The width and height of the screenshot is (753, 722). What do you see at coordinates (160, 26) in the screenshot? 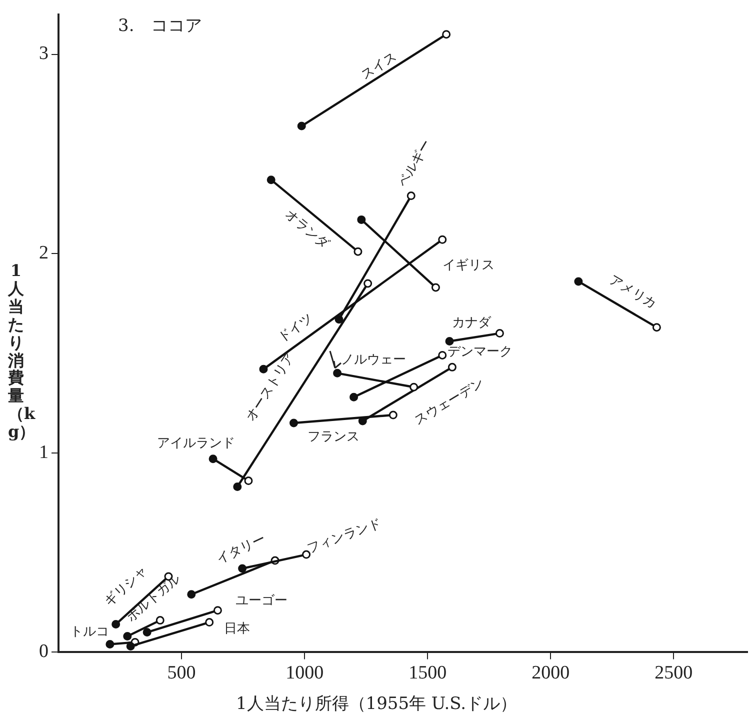
I see `chart-title: 3. ココア` at bounding box center [160, 26].